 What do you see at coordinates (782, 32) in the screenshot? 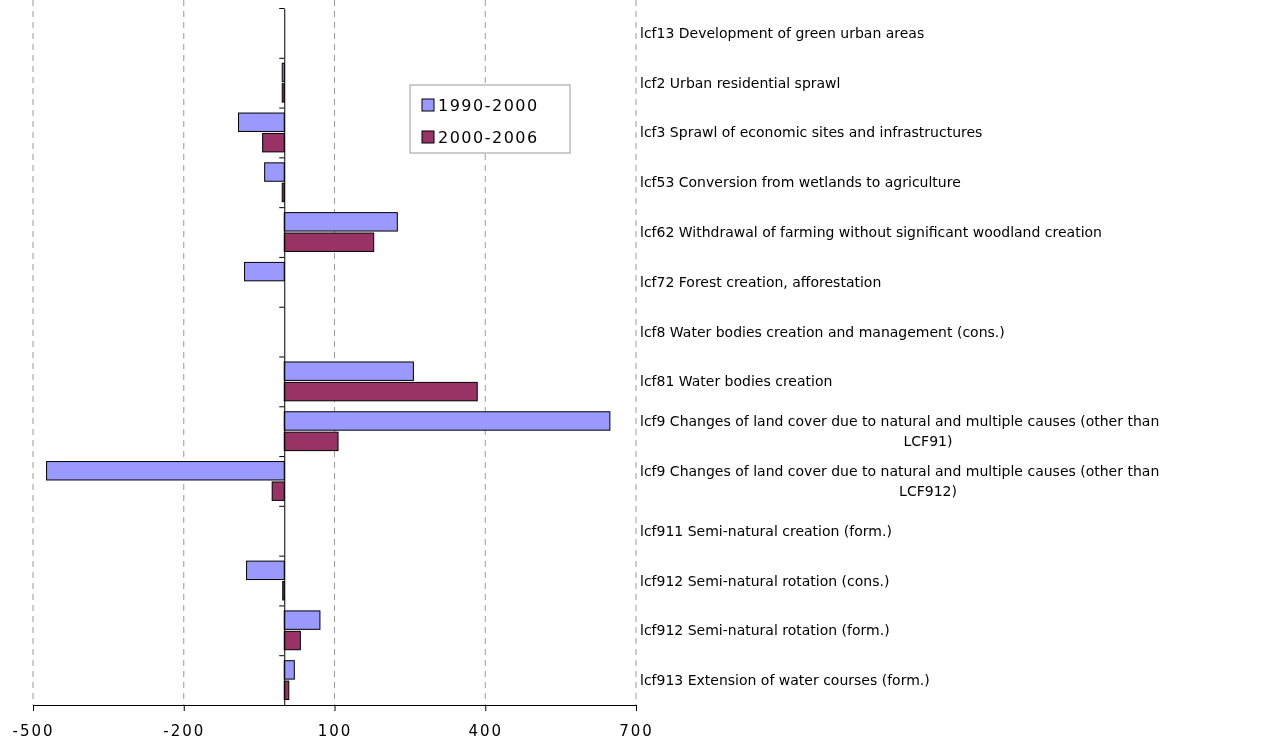
I see `y-tick-label: lcf13 Development of green urban areas` at bounding box center [782, 32].